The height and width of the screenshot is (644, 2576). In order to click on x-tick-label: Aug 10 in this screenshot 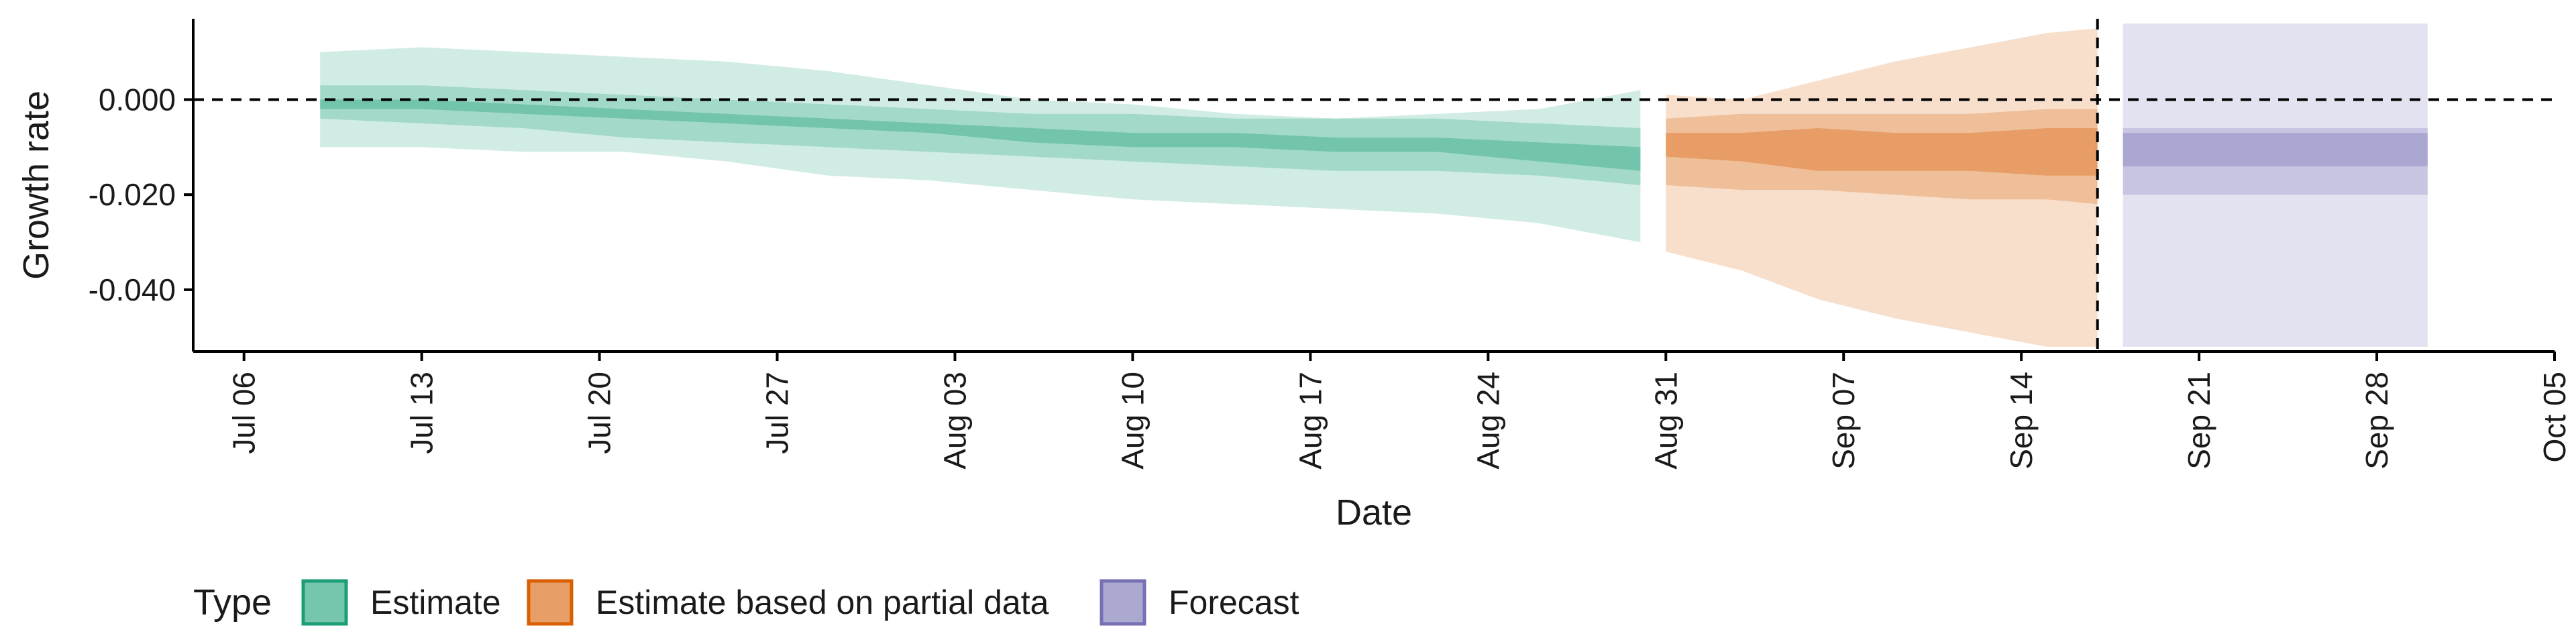, I will do `click(1132, 421)`.